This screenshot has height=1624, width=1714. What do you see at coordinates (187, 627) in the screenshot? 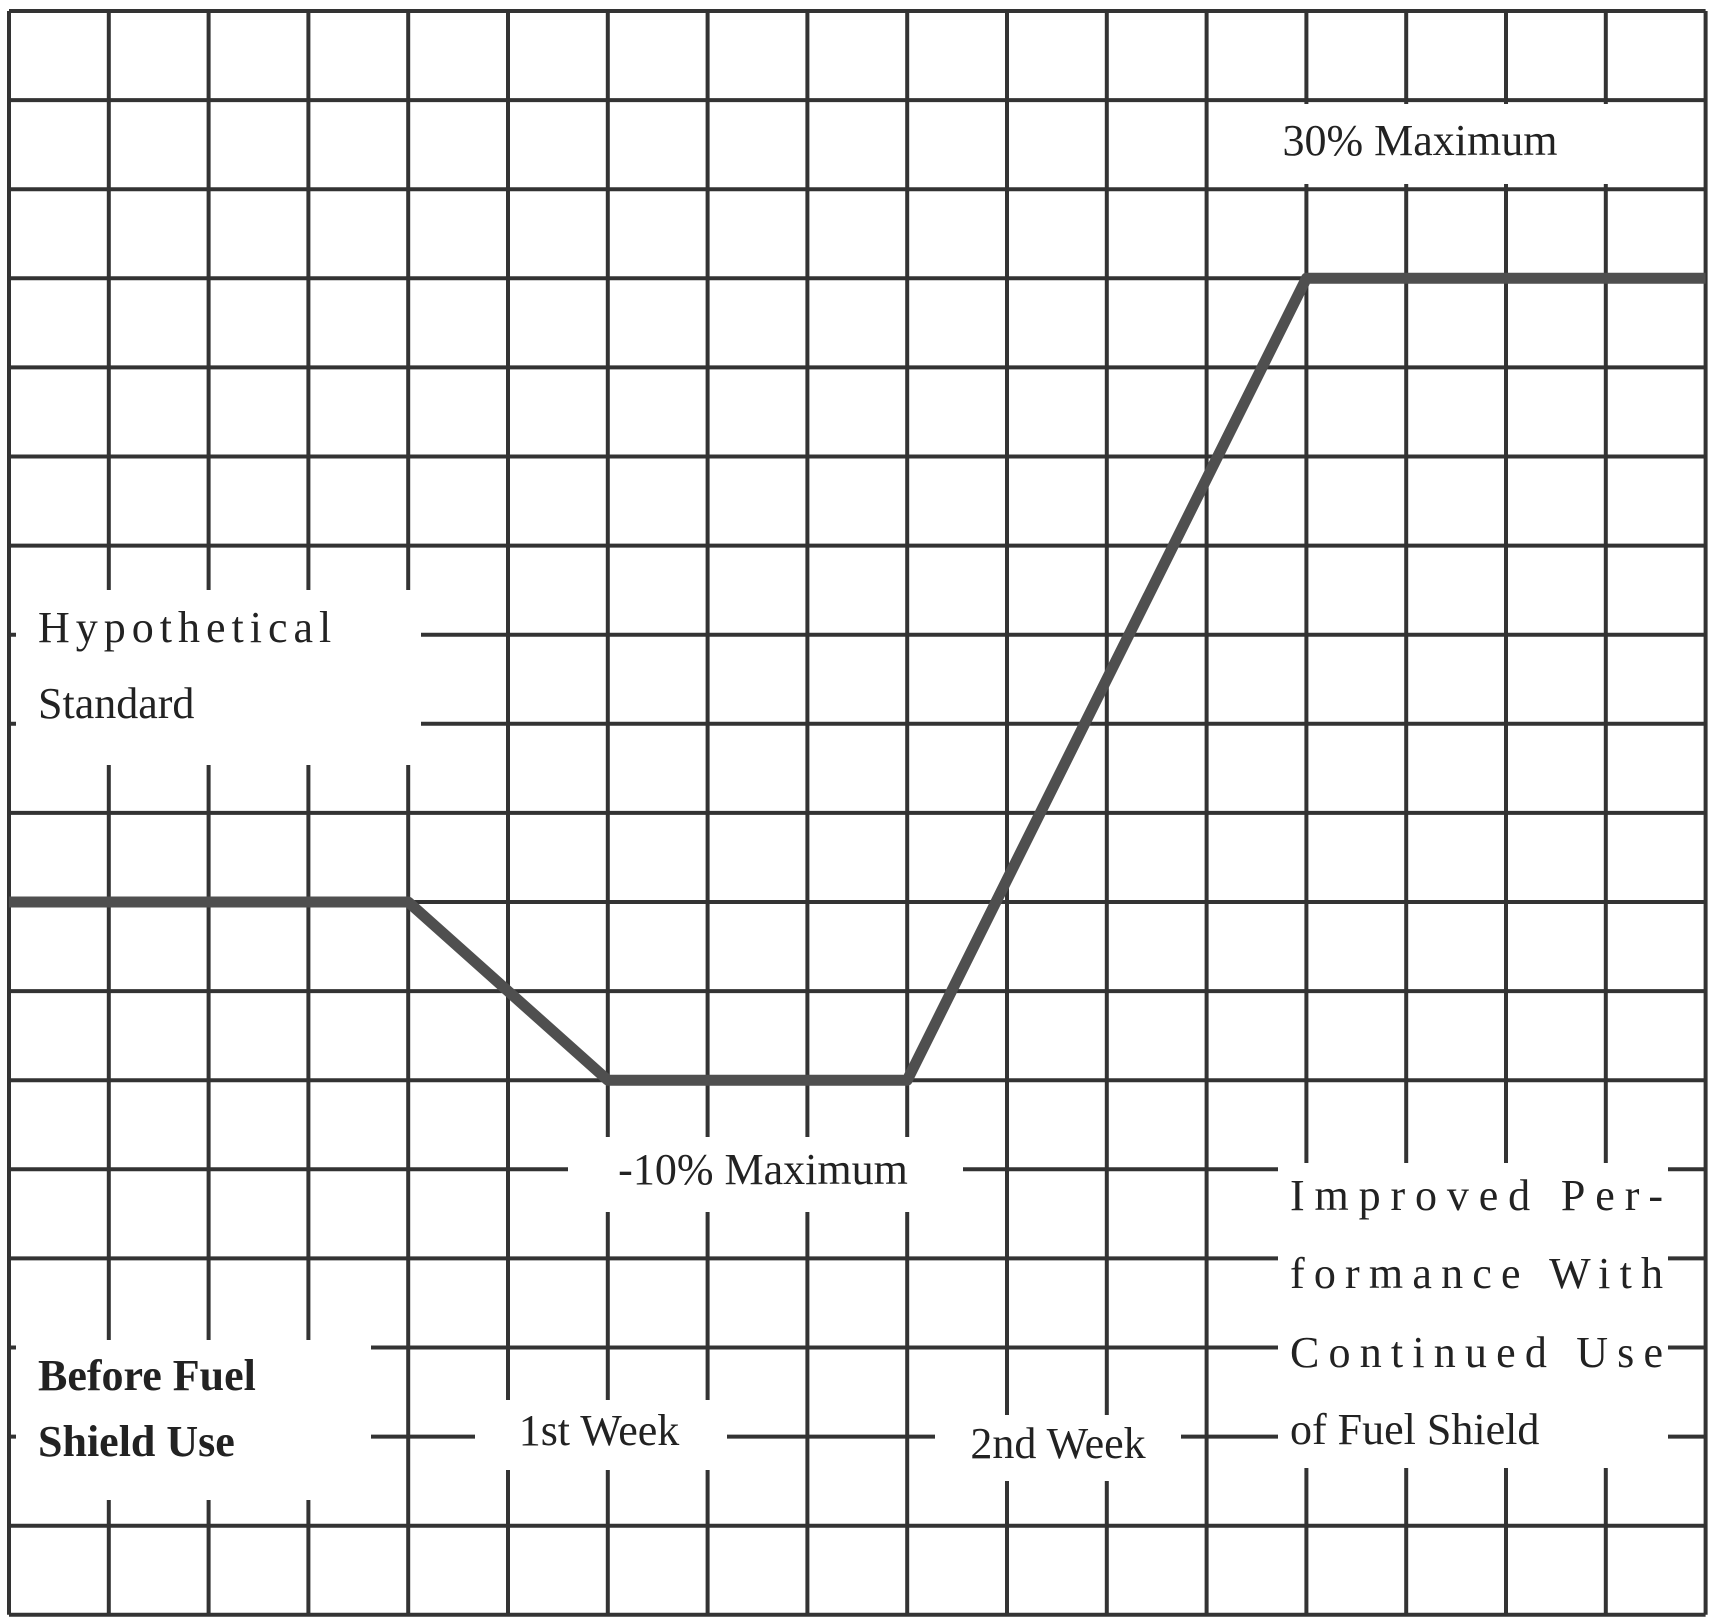
I see `annotation: Hypothetical` at bounding box center [187, 627].